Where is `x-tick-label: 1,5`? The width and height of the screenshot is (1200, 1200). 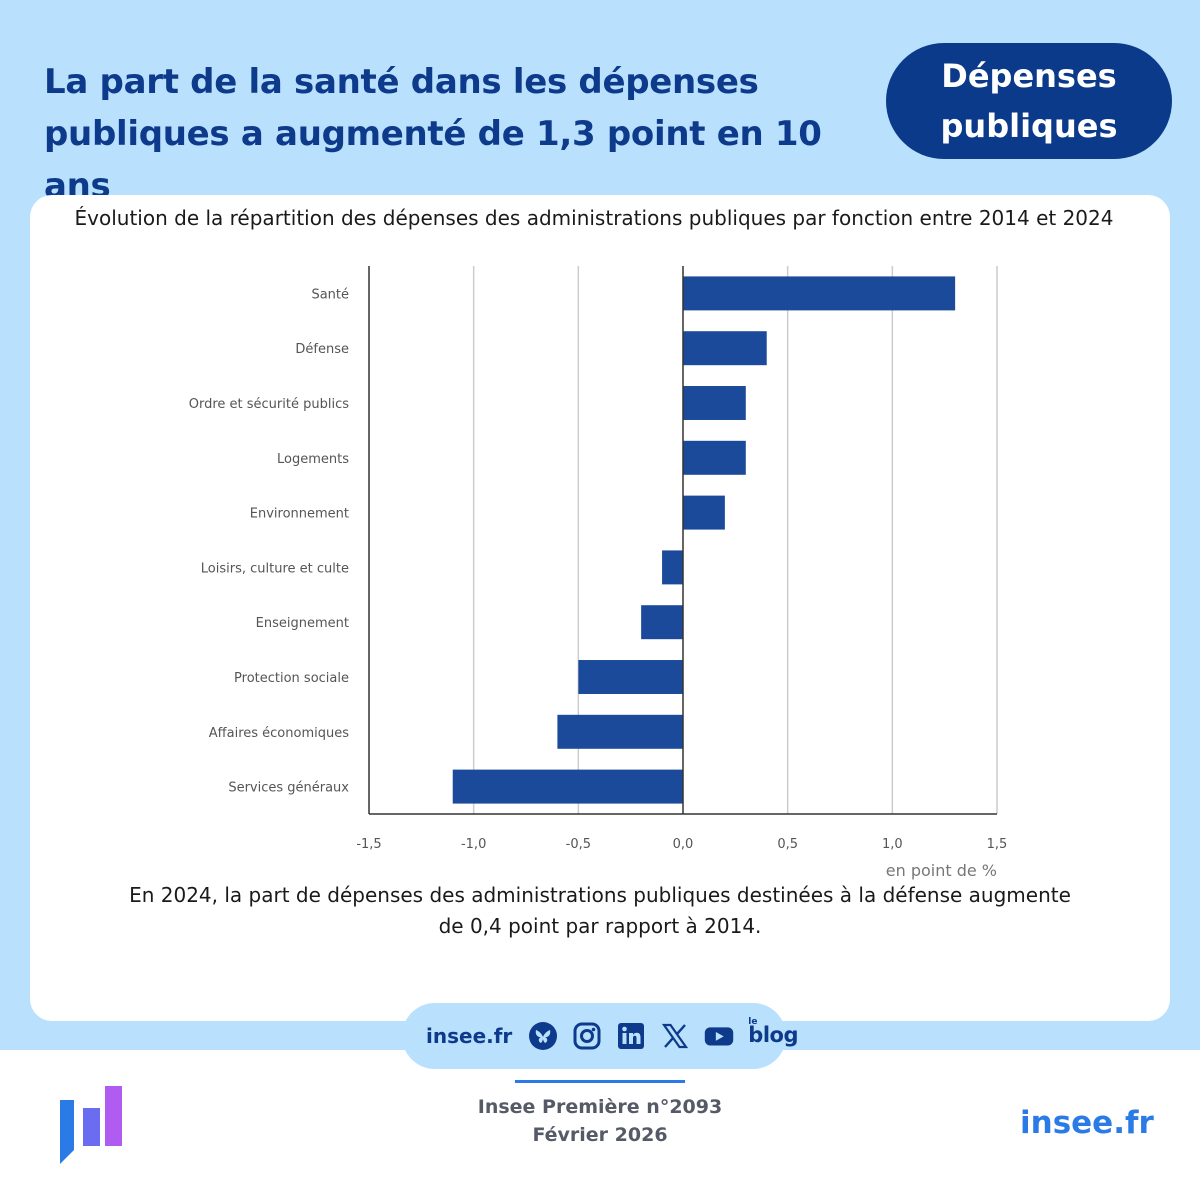 x-tick-label: 1,5 is located at coordinates (997, 844).